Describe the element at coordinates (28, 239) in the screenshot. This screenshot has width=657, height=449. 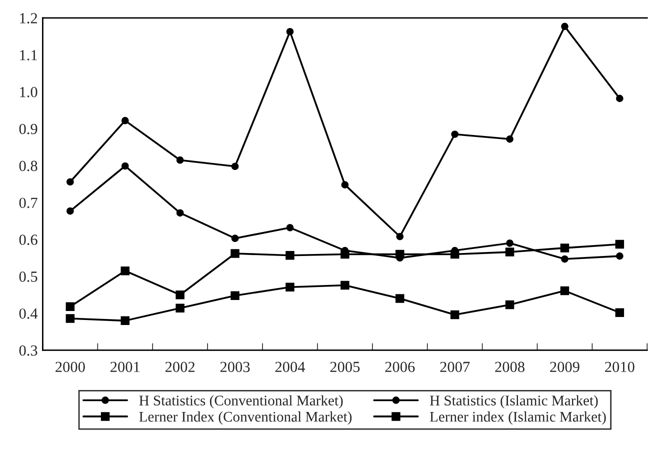
I see `y-tick-label: 0.6` at that location.